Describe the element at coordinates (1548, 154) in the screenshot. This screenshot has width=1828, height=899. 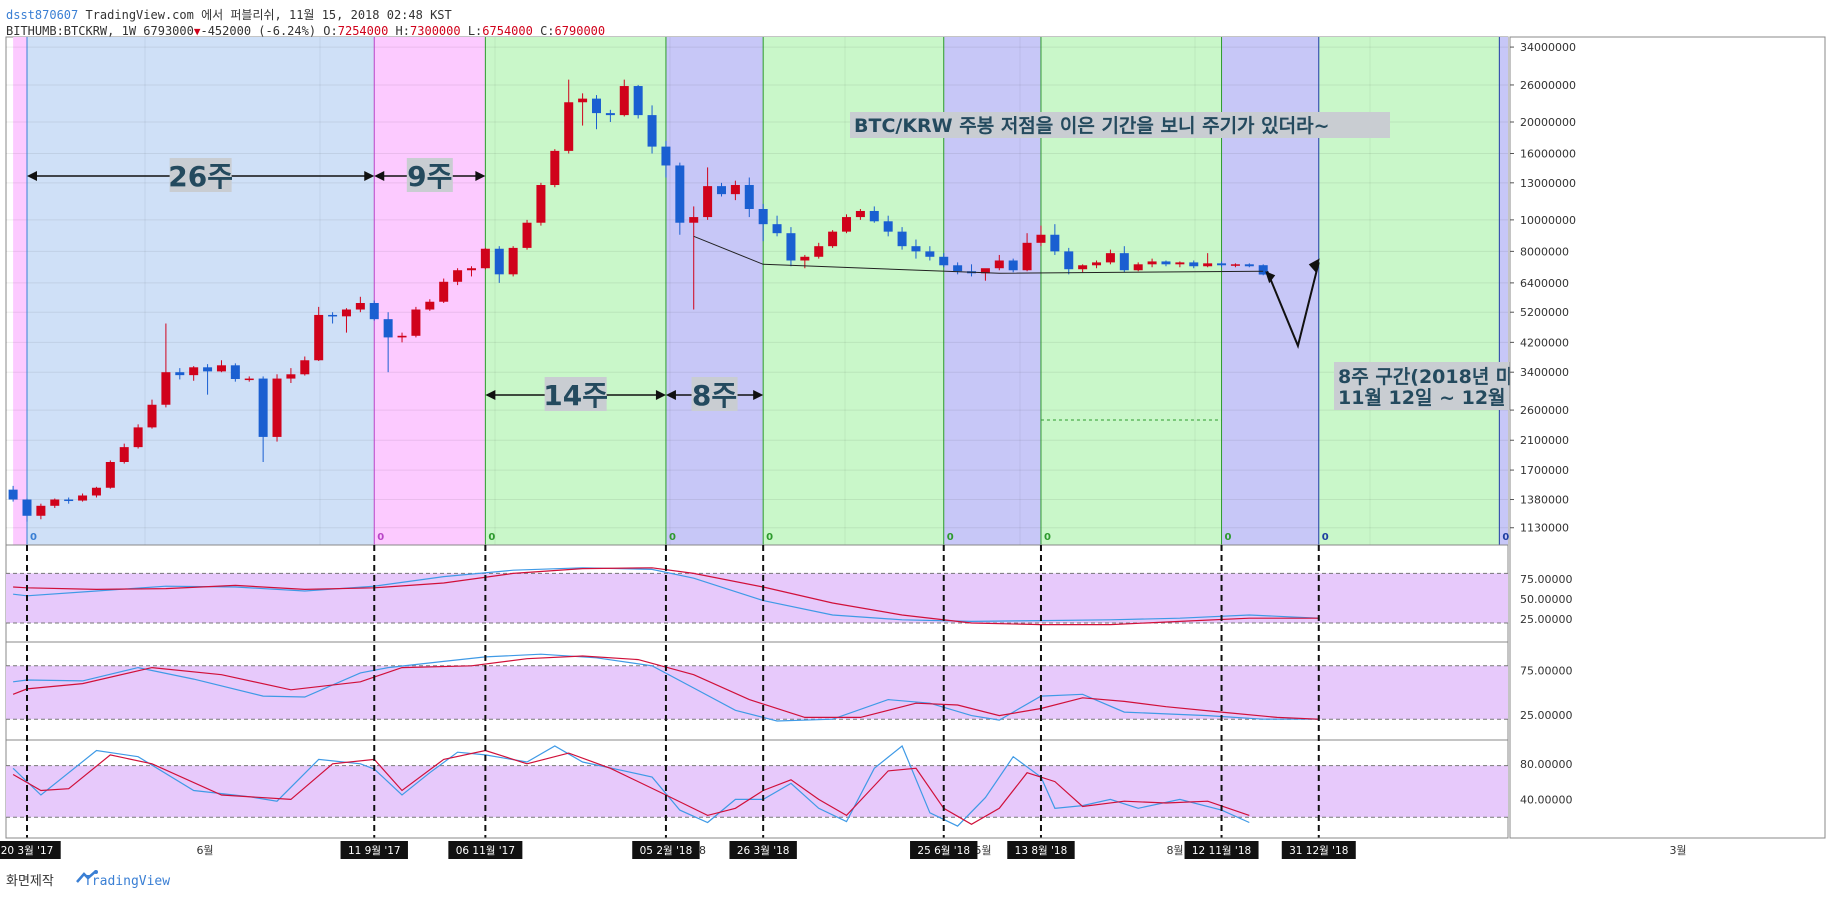
I see `price-tick-label-3: 16000000` at that location.